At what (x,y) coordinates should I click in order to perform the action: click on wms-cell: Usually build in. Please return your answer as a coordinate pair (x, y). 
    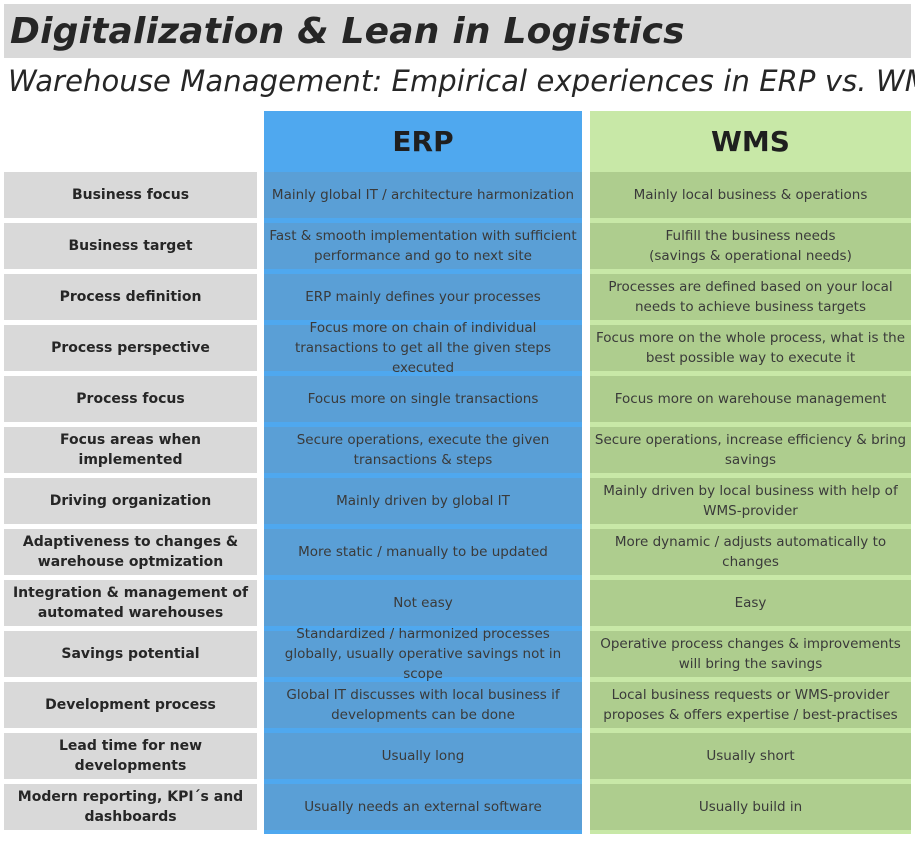
    Looking at the image, I should click on (750, 807).